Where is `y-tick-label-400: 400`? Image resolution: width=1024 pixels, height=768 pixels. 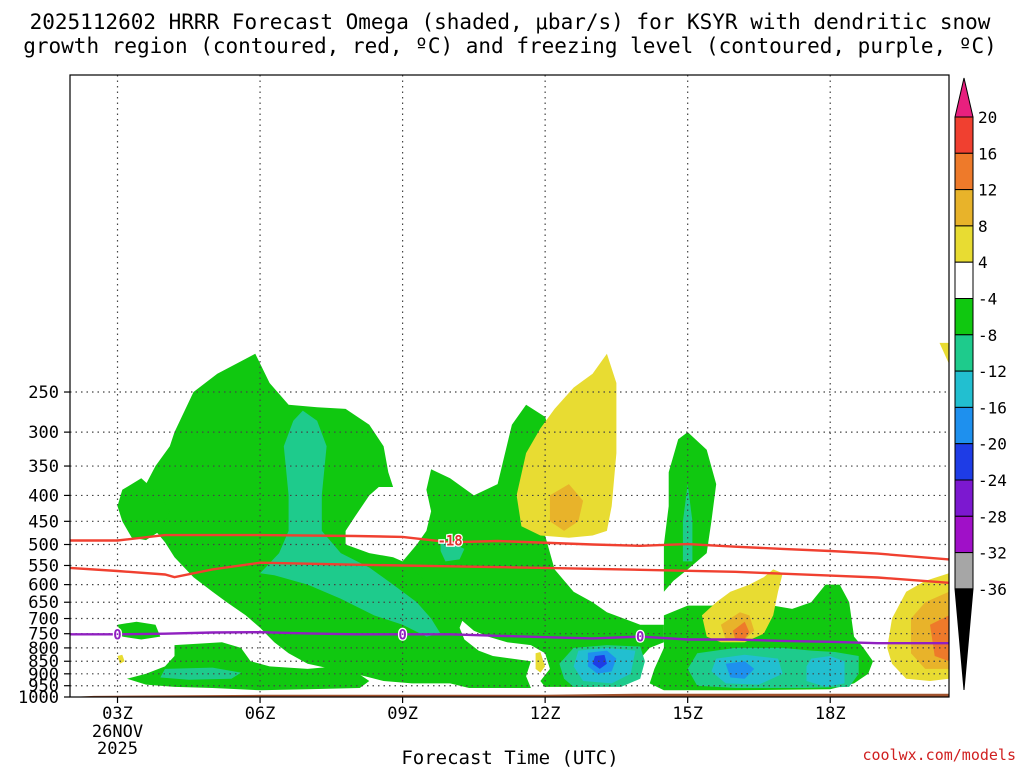 y-tick-label-400: 400 is located at coordinates (43, 496).